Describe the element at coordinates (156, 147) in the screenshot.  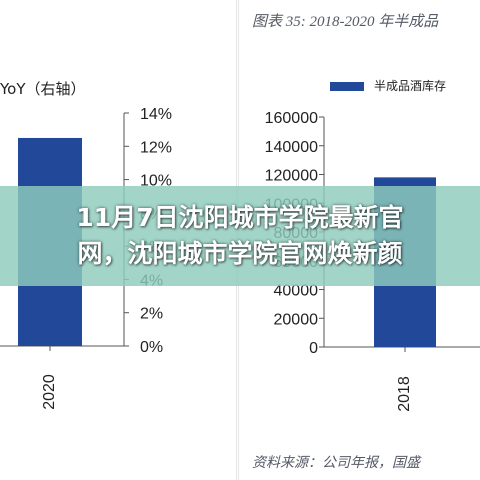
I see `y-tick-label-0-6: 12%` at that location.